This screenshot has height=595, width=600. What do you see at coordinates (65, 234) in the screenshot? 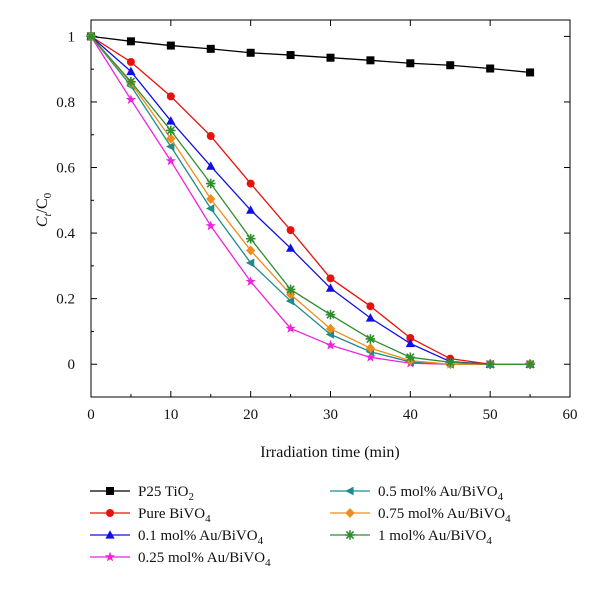
I see `y-tick-label: 0.4` at bounding box center [65, 234].